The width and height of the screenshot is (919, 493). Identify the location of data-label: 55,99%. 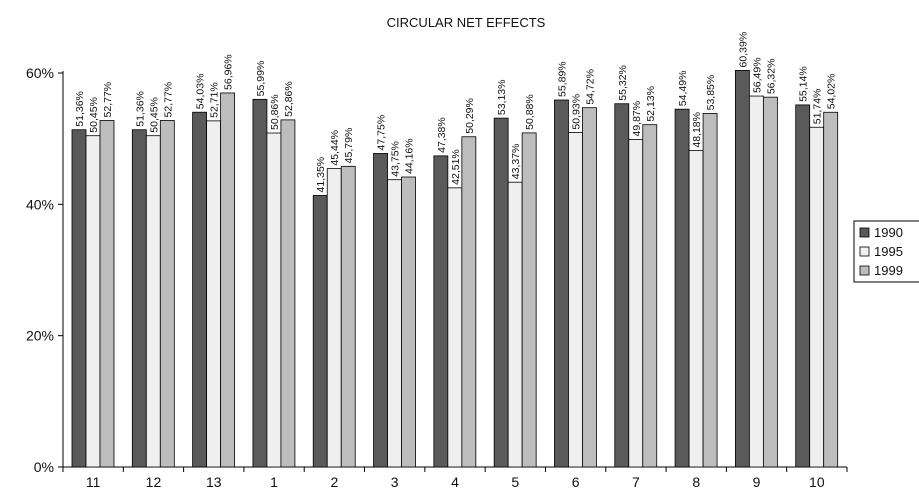
(261, 79).